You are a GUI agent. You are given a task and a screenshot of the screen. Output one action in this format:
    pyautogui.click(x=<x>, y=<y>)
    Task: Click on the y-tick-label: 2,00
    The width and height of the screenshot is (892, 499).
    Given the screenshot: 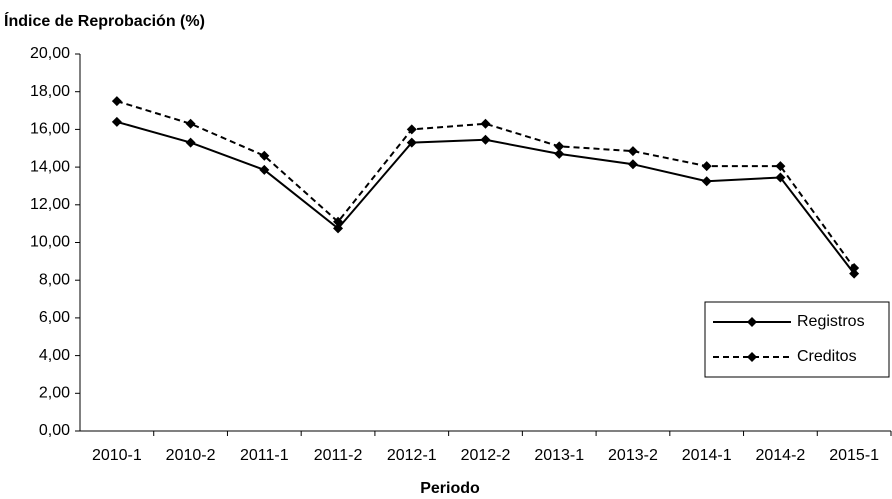 What is the action you would take?
    pyautogui.click(x=54, y=393)
    